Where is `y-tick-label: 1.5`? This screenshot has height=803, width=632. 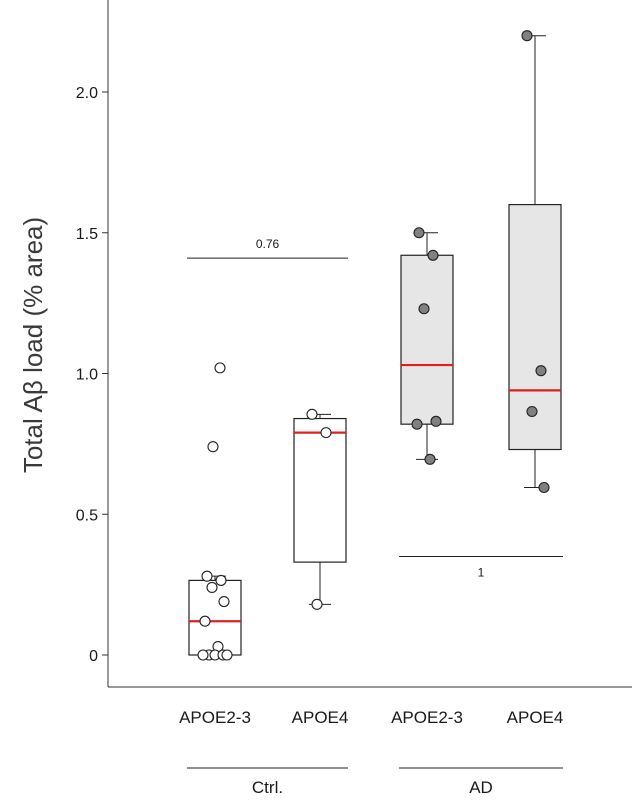 y-tick-label: 1.5 is located at coordinates (87, 234).